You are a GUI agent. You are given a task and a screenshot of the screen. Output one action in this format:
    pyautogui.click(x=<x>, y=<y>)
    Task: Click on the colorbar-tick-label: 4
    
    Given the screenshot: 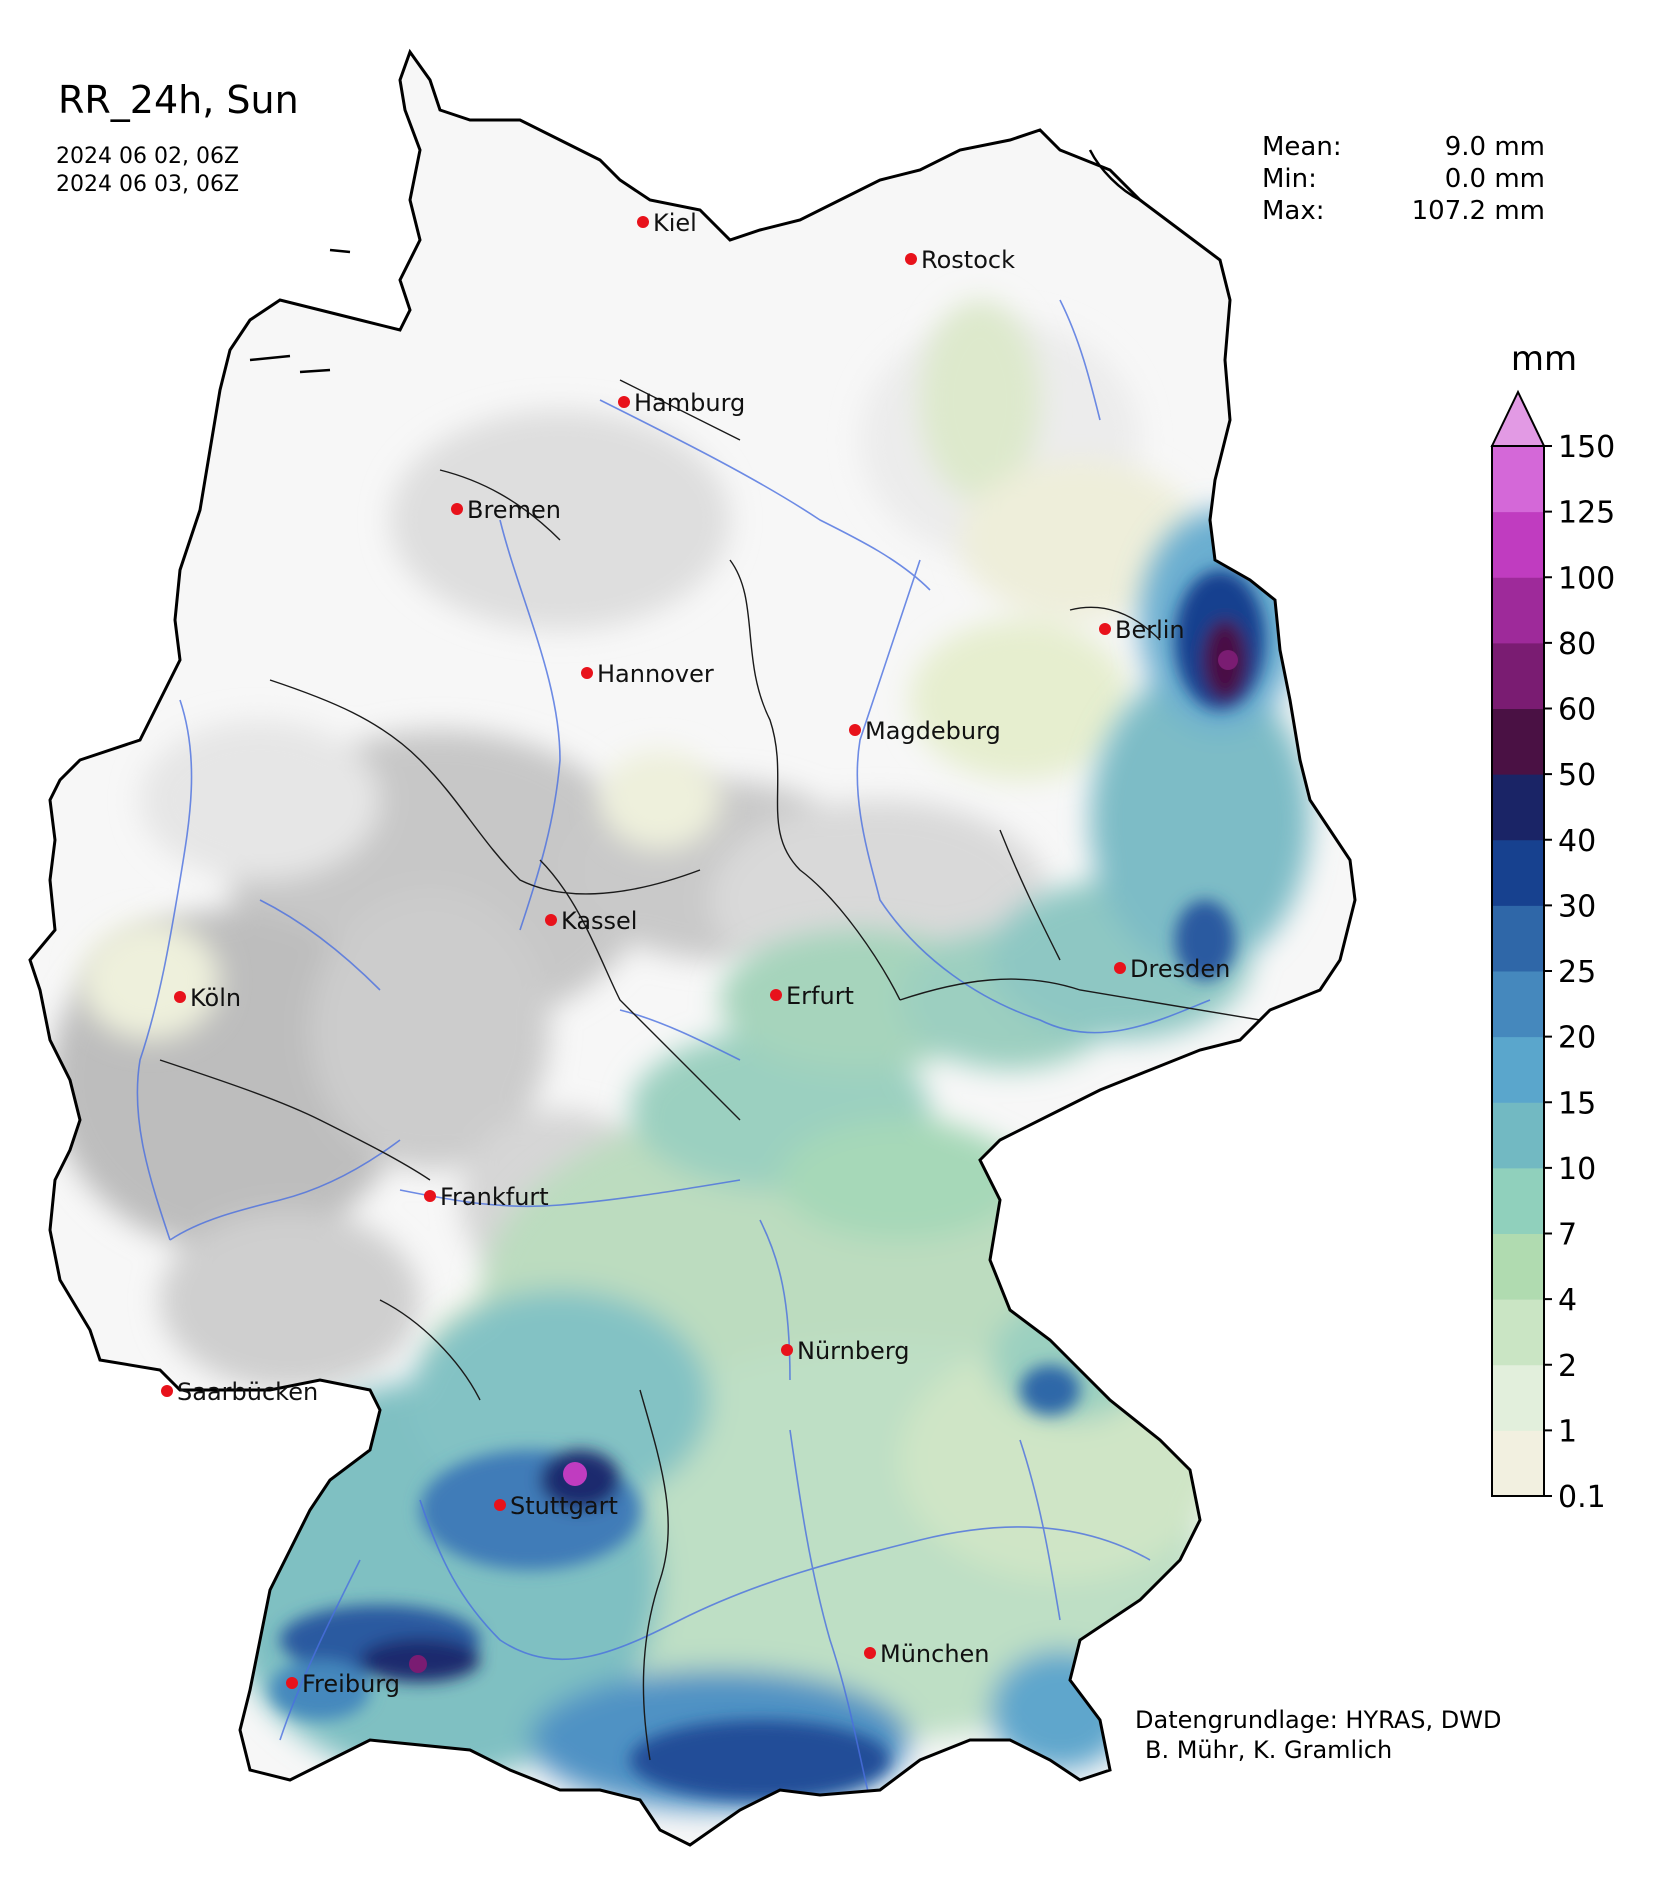 What is the action you would take?
    pyautogui.click(x=1567, y=1300)
    